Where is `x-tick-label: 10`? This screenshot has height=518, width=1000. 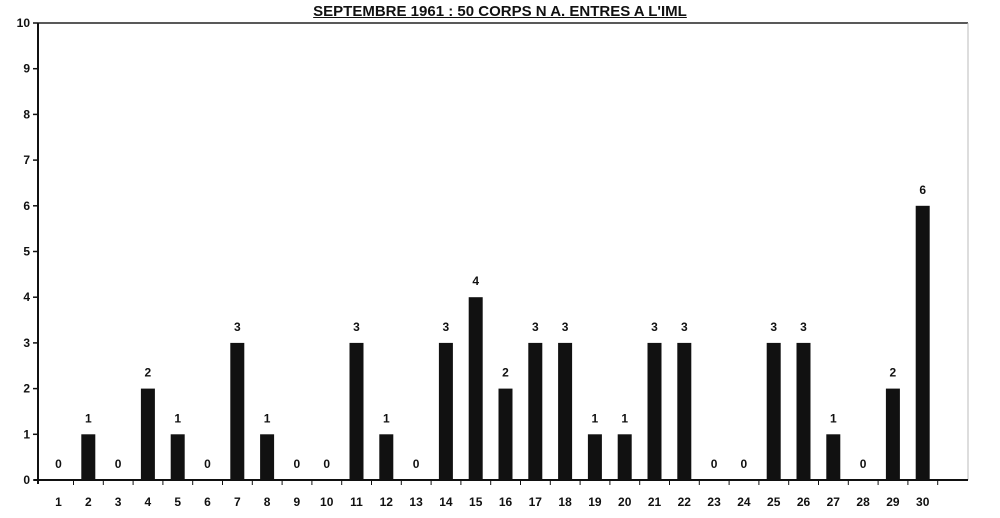 x-tick-label: 10 is located at coordinates (327, 502).